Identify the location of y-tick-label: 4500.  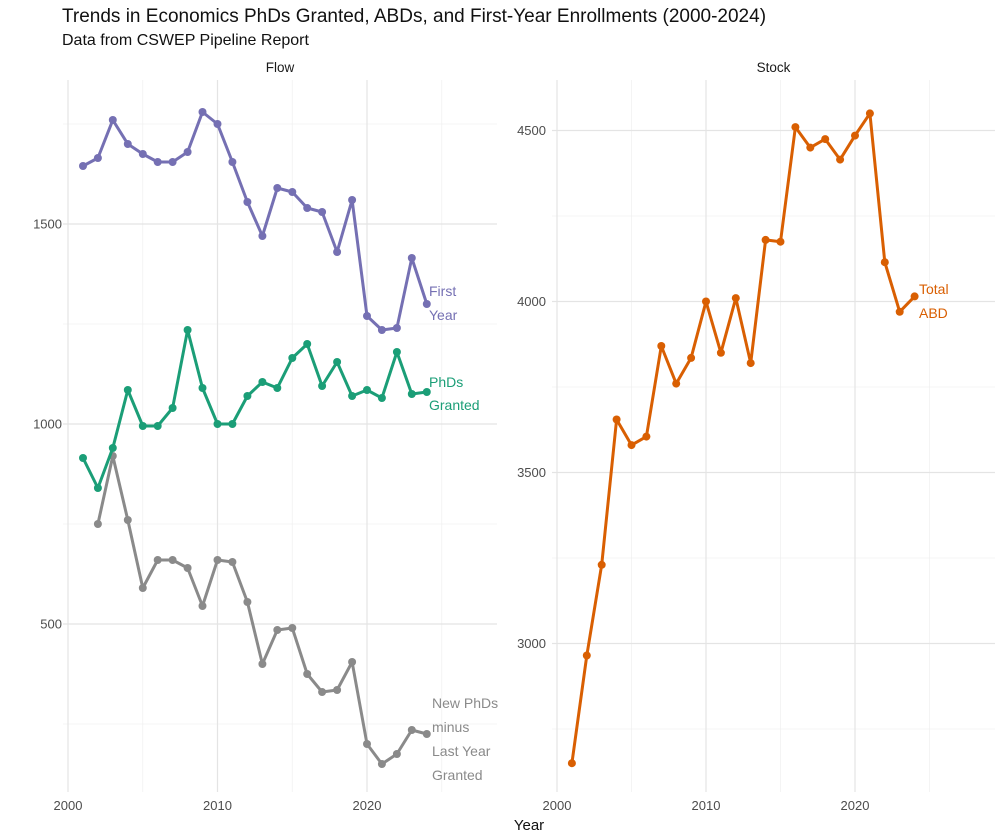
(531, 130).